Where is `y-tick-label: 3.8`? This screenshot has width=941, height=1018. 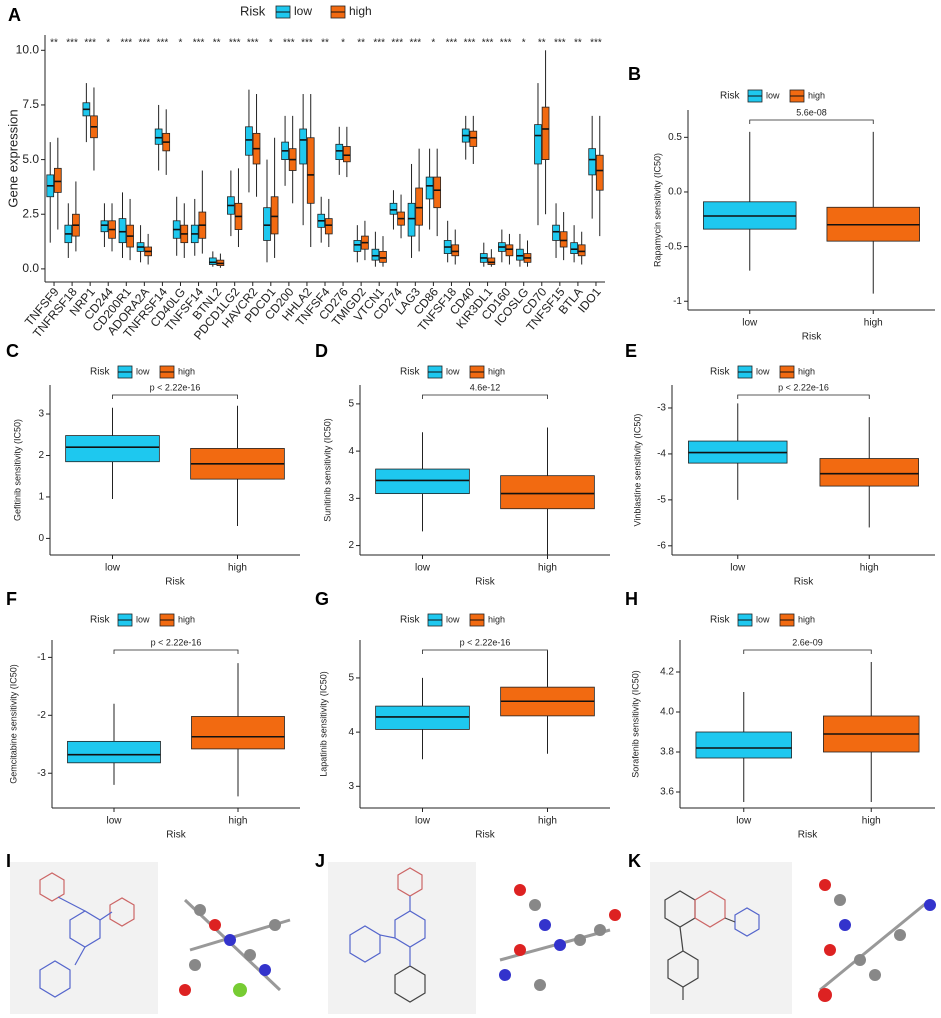 y-tick-label: 3.8 is located at coordinates (667, 752).